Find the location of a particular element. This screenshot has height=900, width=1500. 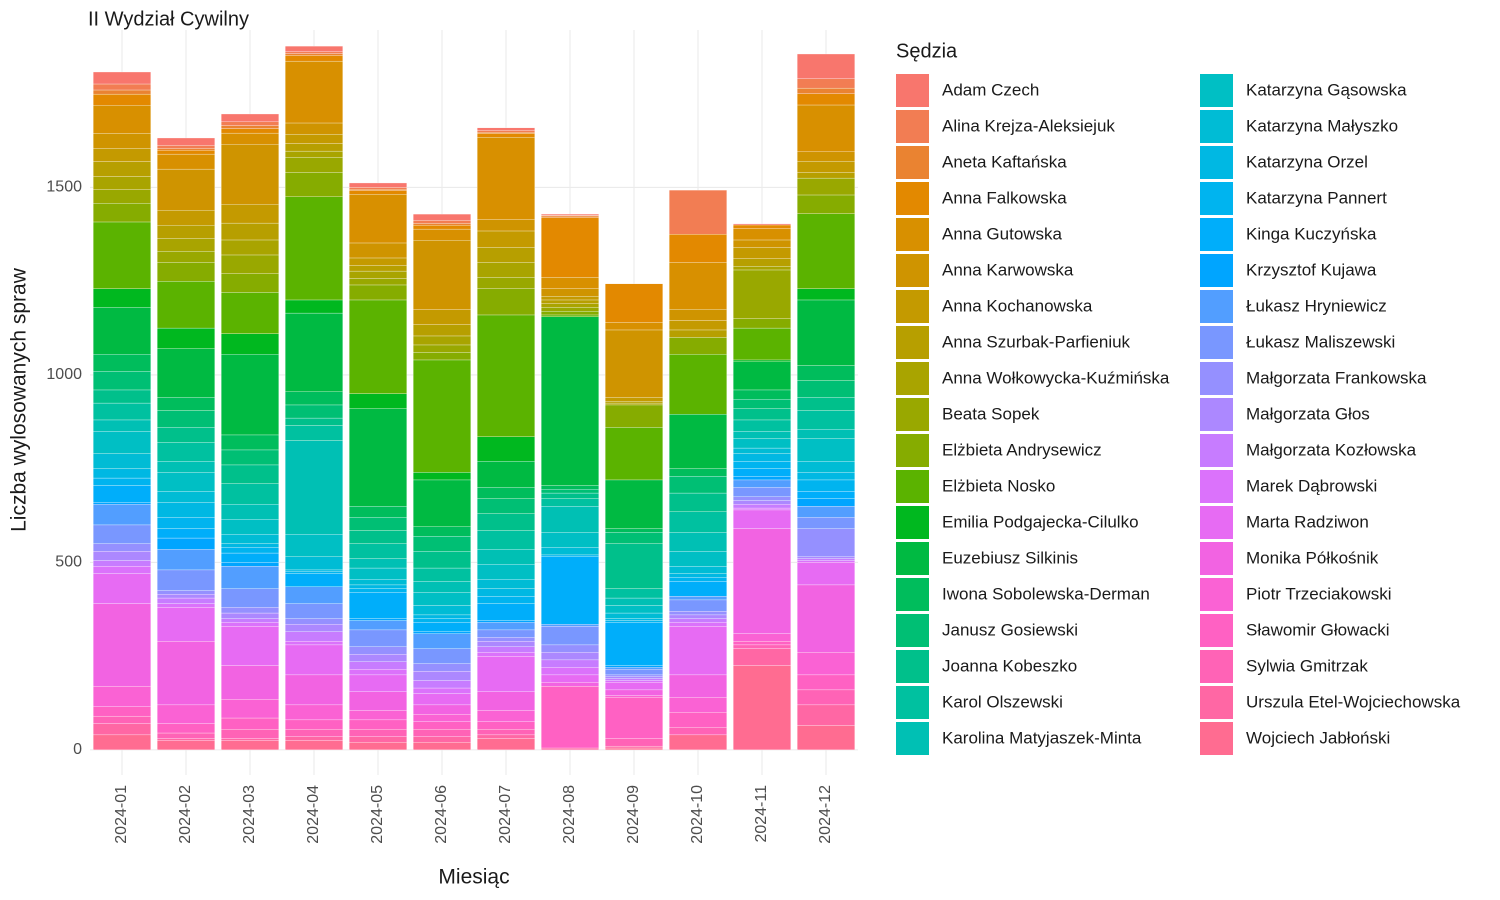

legend-label: Sylwia Gmitrzak is located at coordinates (1307, 665).